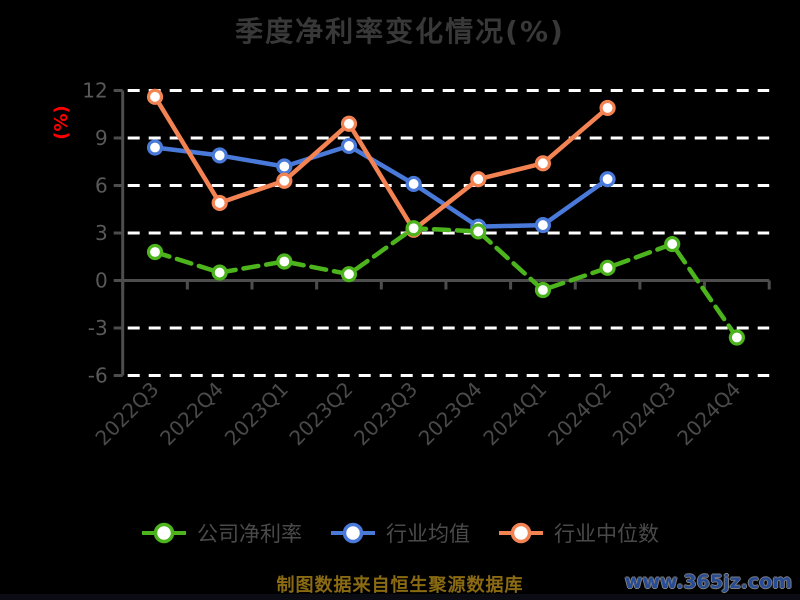  Describe the element at coordinates (400, 31) in the screenshot. I see `chart-title: 季度净利率变化情况(%)` at that location.